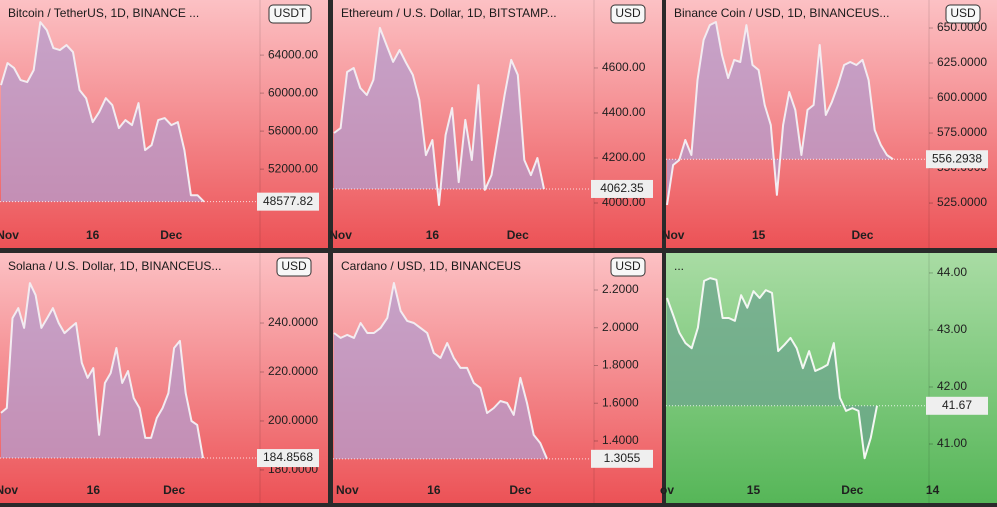  I want to click on y-tick-label: 2.0000, so click(620, 327).